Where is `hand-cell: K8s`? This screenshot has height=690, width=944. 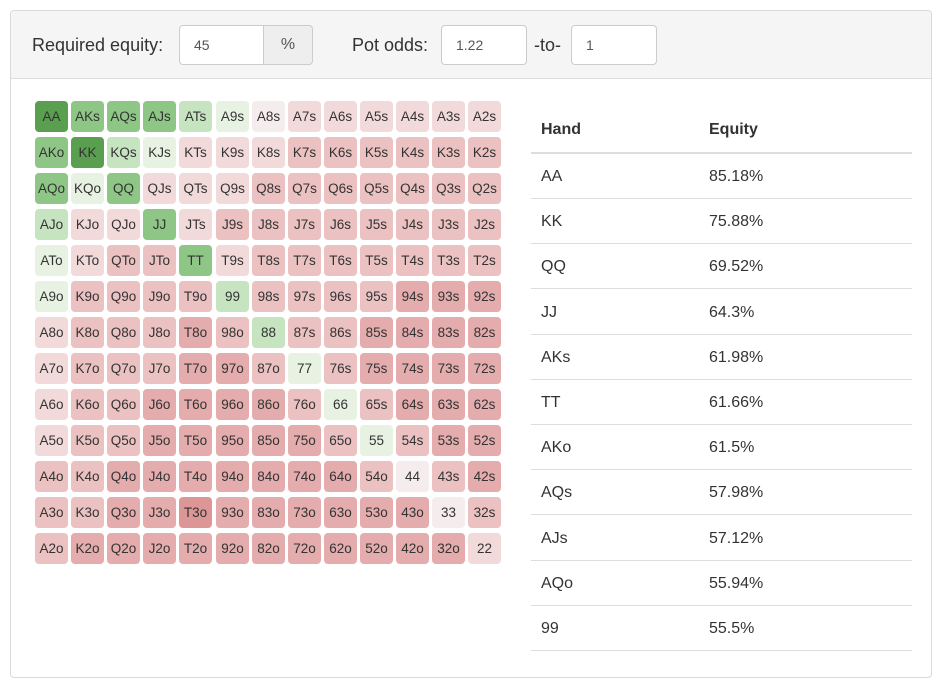 hand-cell: K8s is located at coordinates (268, 152).